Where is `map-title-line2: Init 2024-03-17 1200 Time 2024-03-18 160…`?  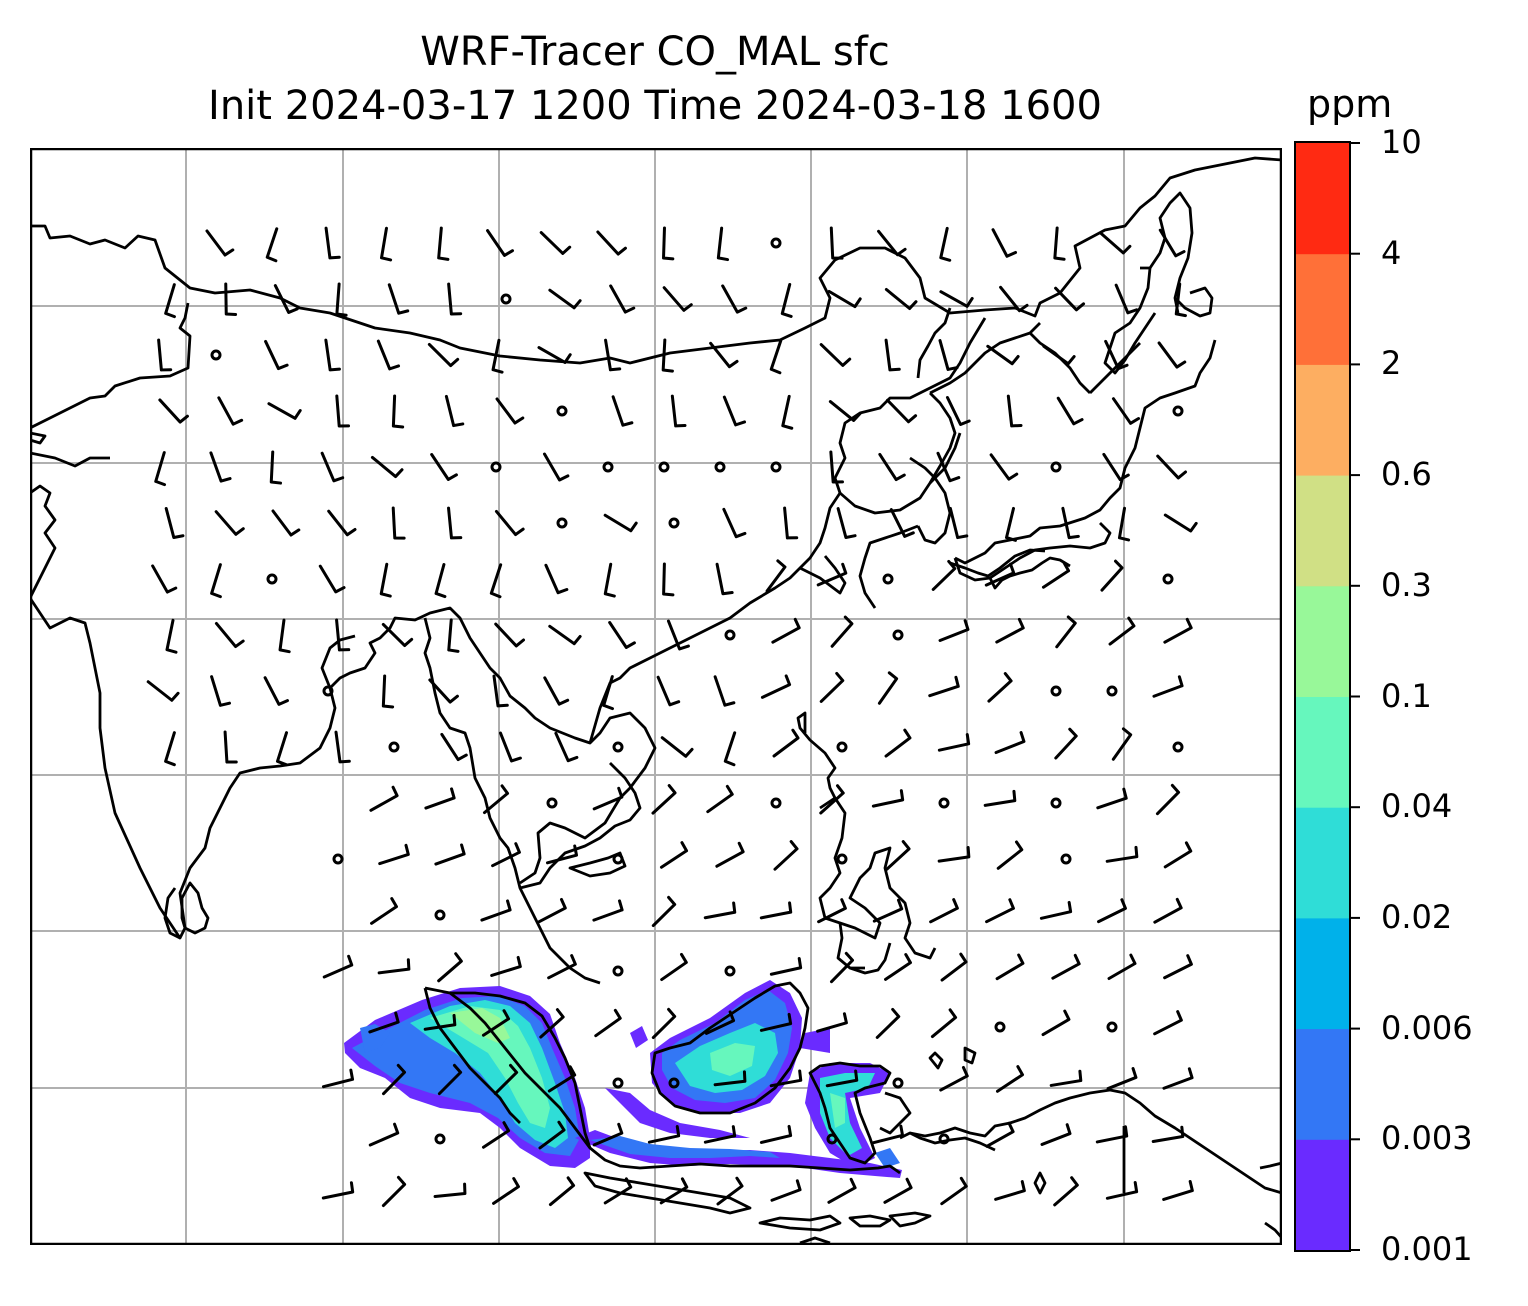
map-title-line2: Init 2024-03-17 1200 Time 2024-03-18 160… is located at coordinates (655, 106).